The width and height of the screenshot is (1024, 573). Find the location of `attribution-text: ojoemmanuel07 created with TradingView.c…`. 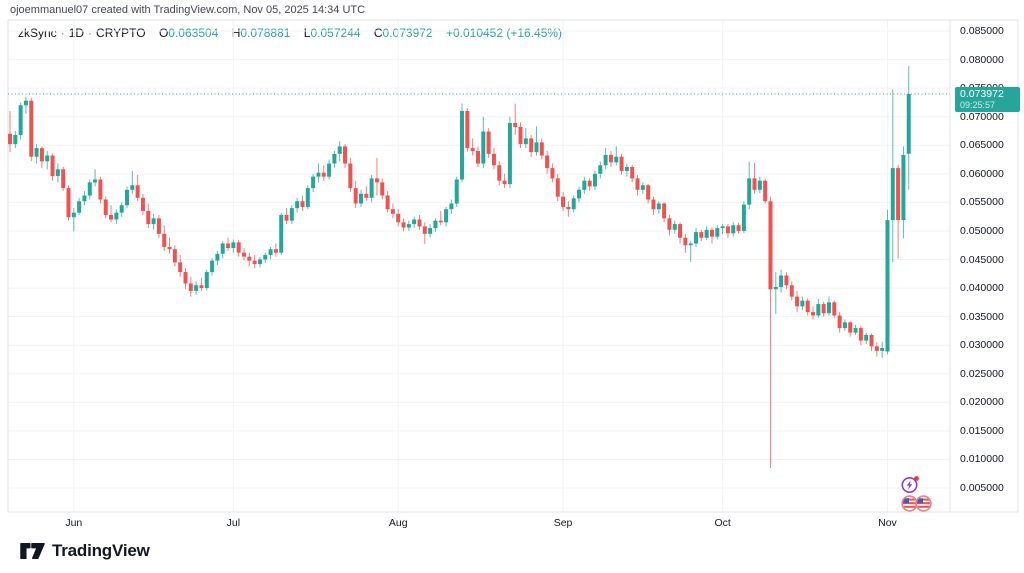

attribution-text: ojoemmanuel07 created with TradingView.c… is located at coordinates (188, 10).